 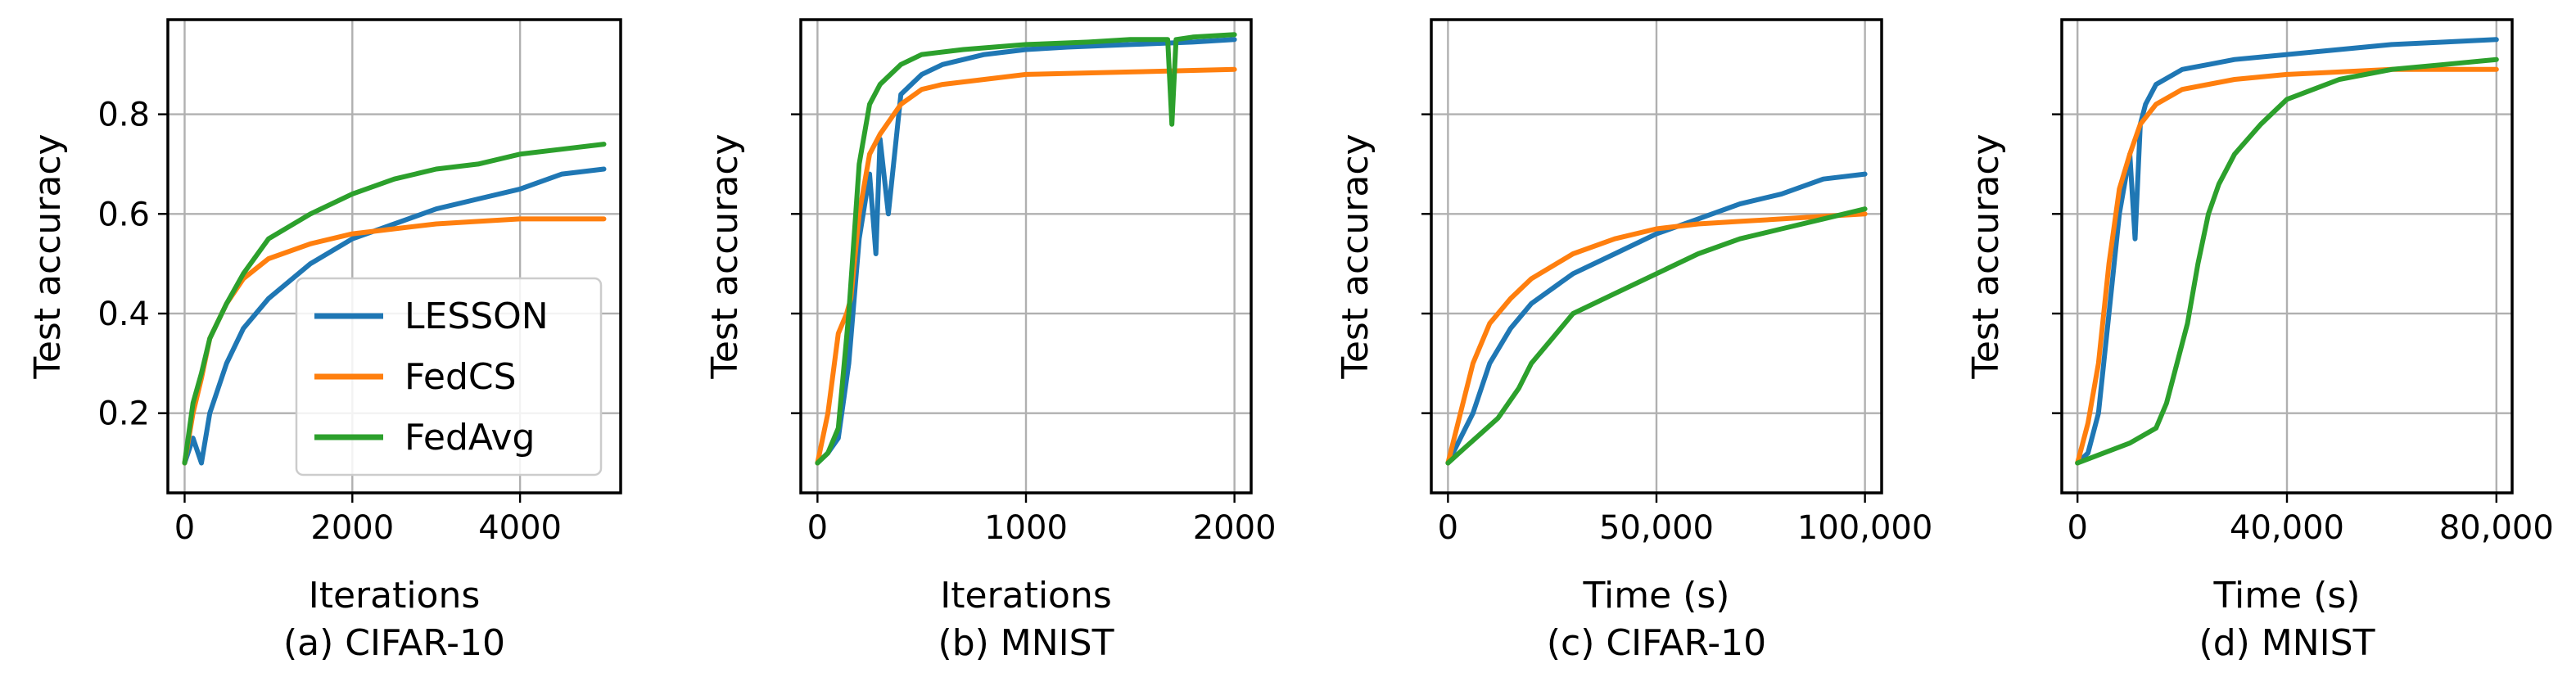 I want to click on y-tick-label: 0.8, so click(x=123, y=115).